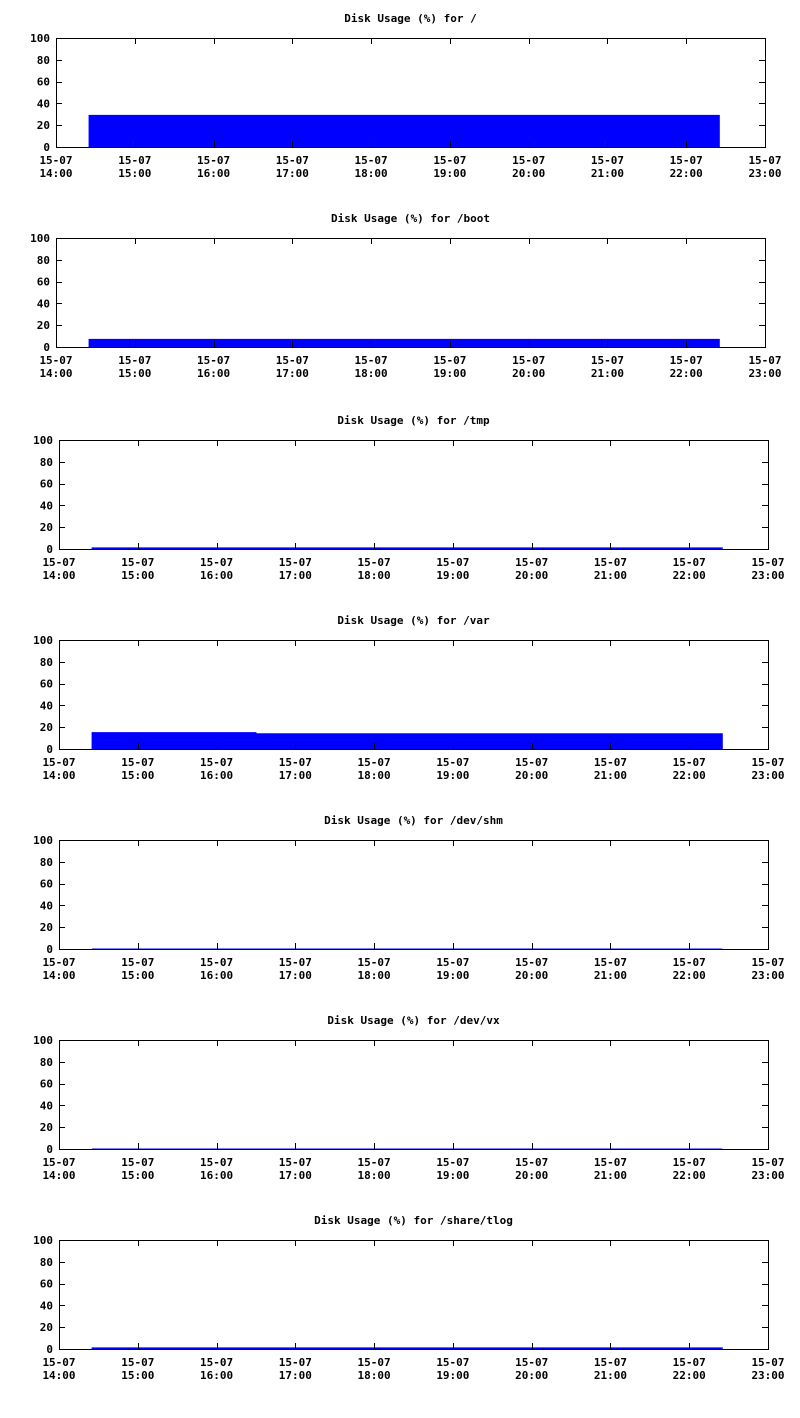 The width and height of the screenshot is (800, 1418). What do you see at coordinates (46, 1084) in the screenshot?
I see `y-tick-label: 60` at bounding box center [46, 1084].